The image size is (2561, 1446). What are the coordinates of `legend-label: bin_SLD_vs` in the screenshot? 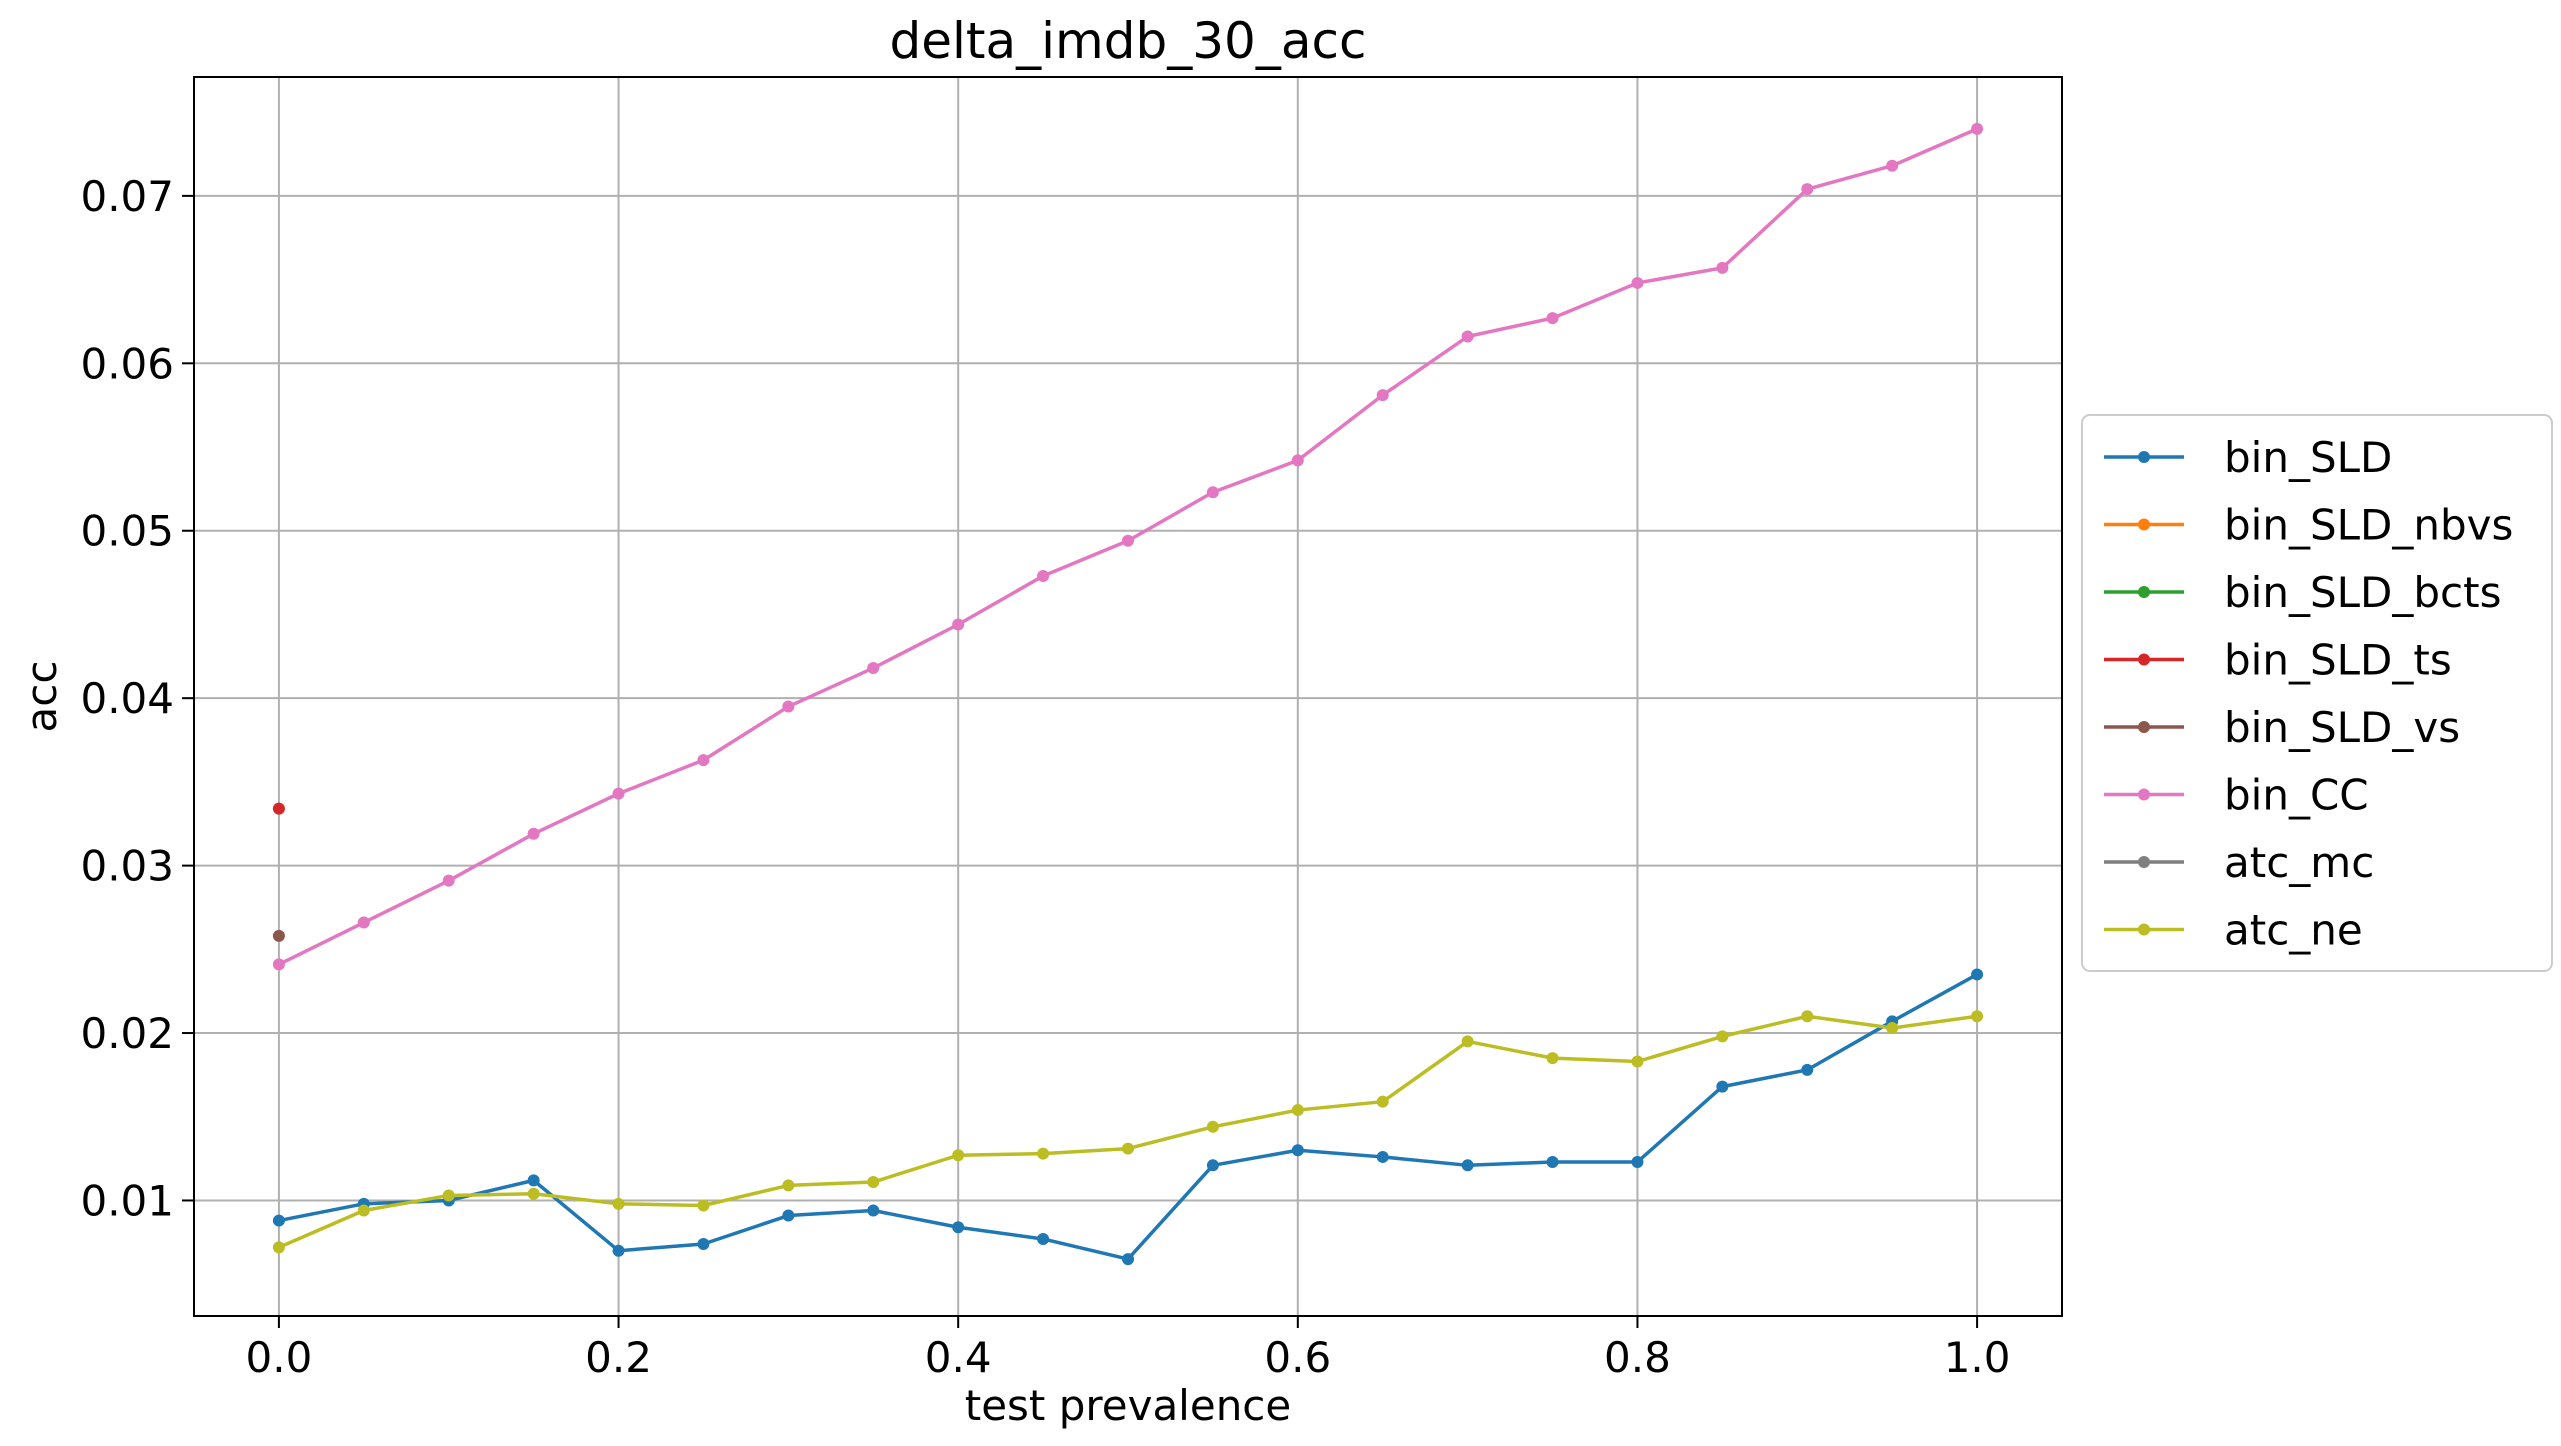 It's located at (2342, 727).